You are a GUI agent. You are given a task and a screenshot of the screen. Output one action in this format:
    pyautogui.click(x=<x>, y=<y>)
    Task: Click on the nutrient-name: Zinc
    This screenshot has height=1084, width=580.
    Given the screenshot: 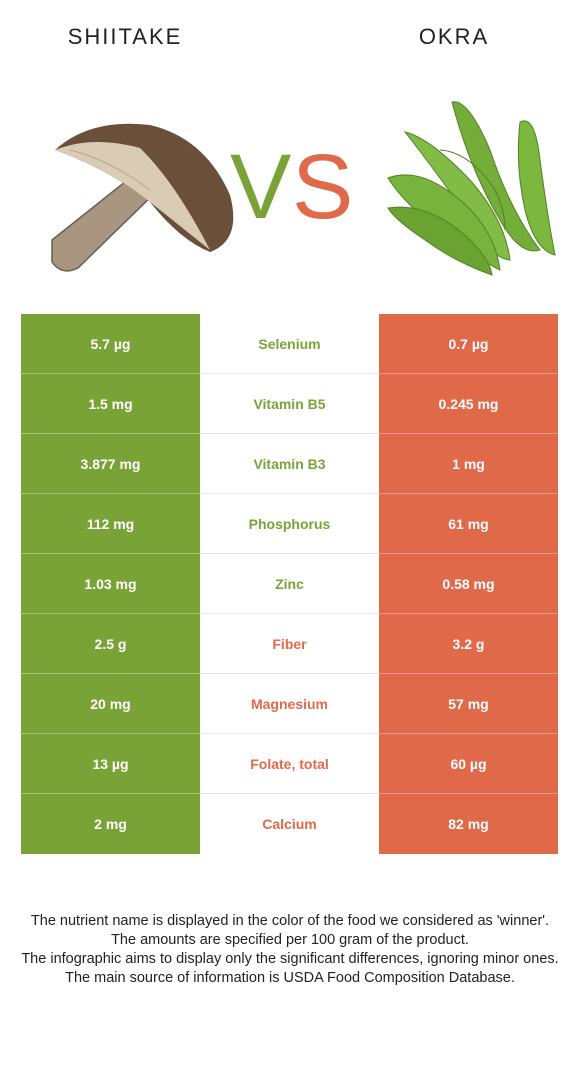 What is the action you would take?
    pyautogui.click(x=289, y=584)
    